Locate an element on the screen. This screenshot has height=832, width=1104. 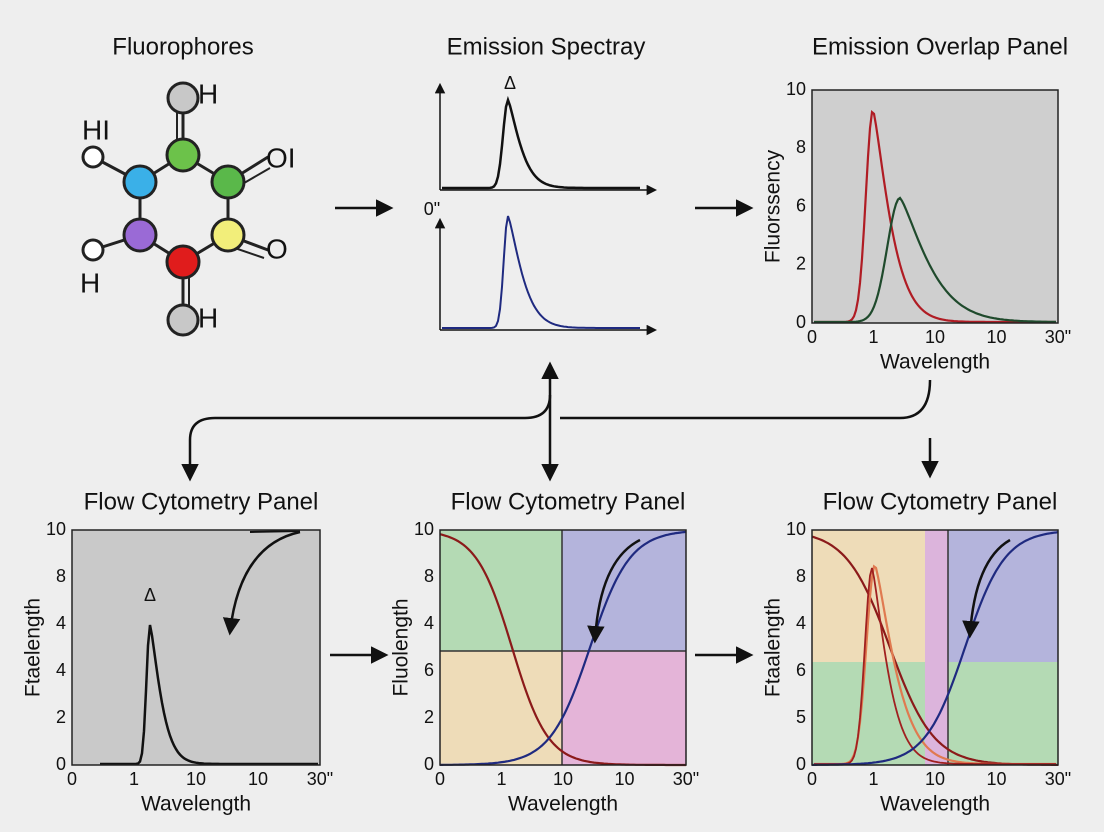
axis-label: 0" is located at coordinates (432, 209).